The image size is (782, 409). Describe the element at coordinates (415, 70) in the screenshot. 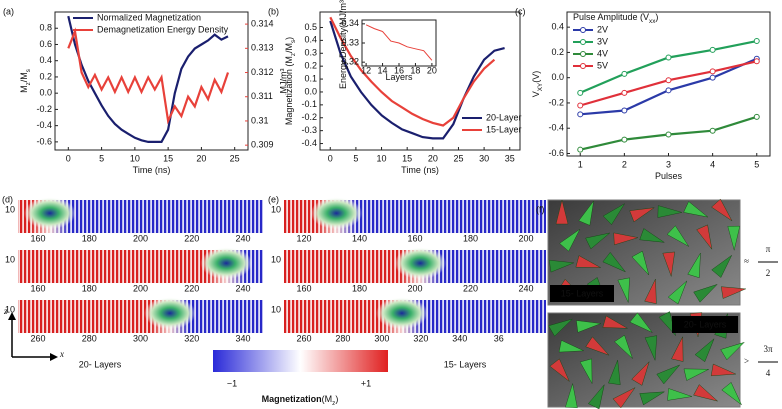

I see `x-tick-label: 18` at that location.